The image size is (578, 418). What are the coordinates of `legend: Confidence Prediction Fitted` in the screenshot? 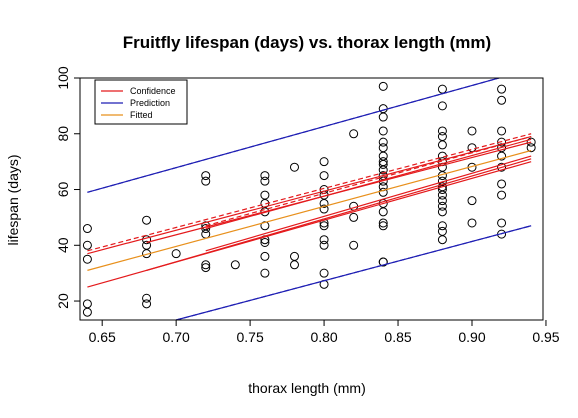 It's located at (141, 102).